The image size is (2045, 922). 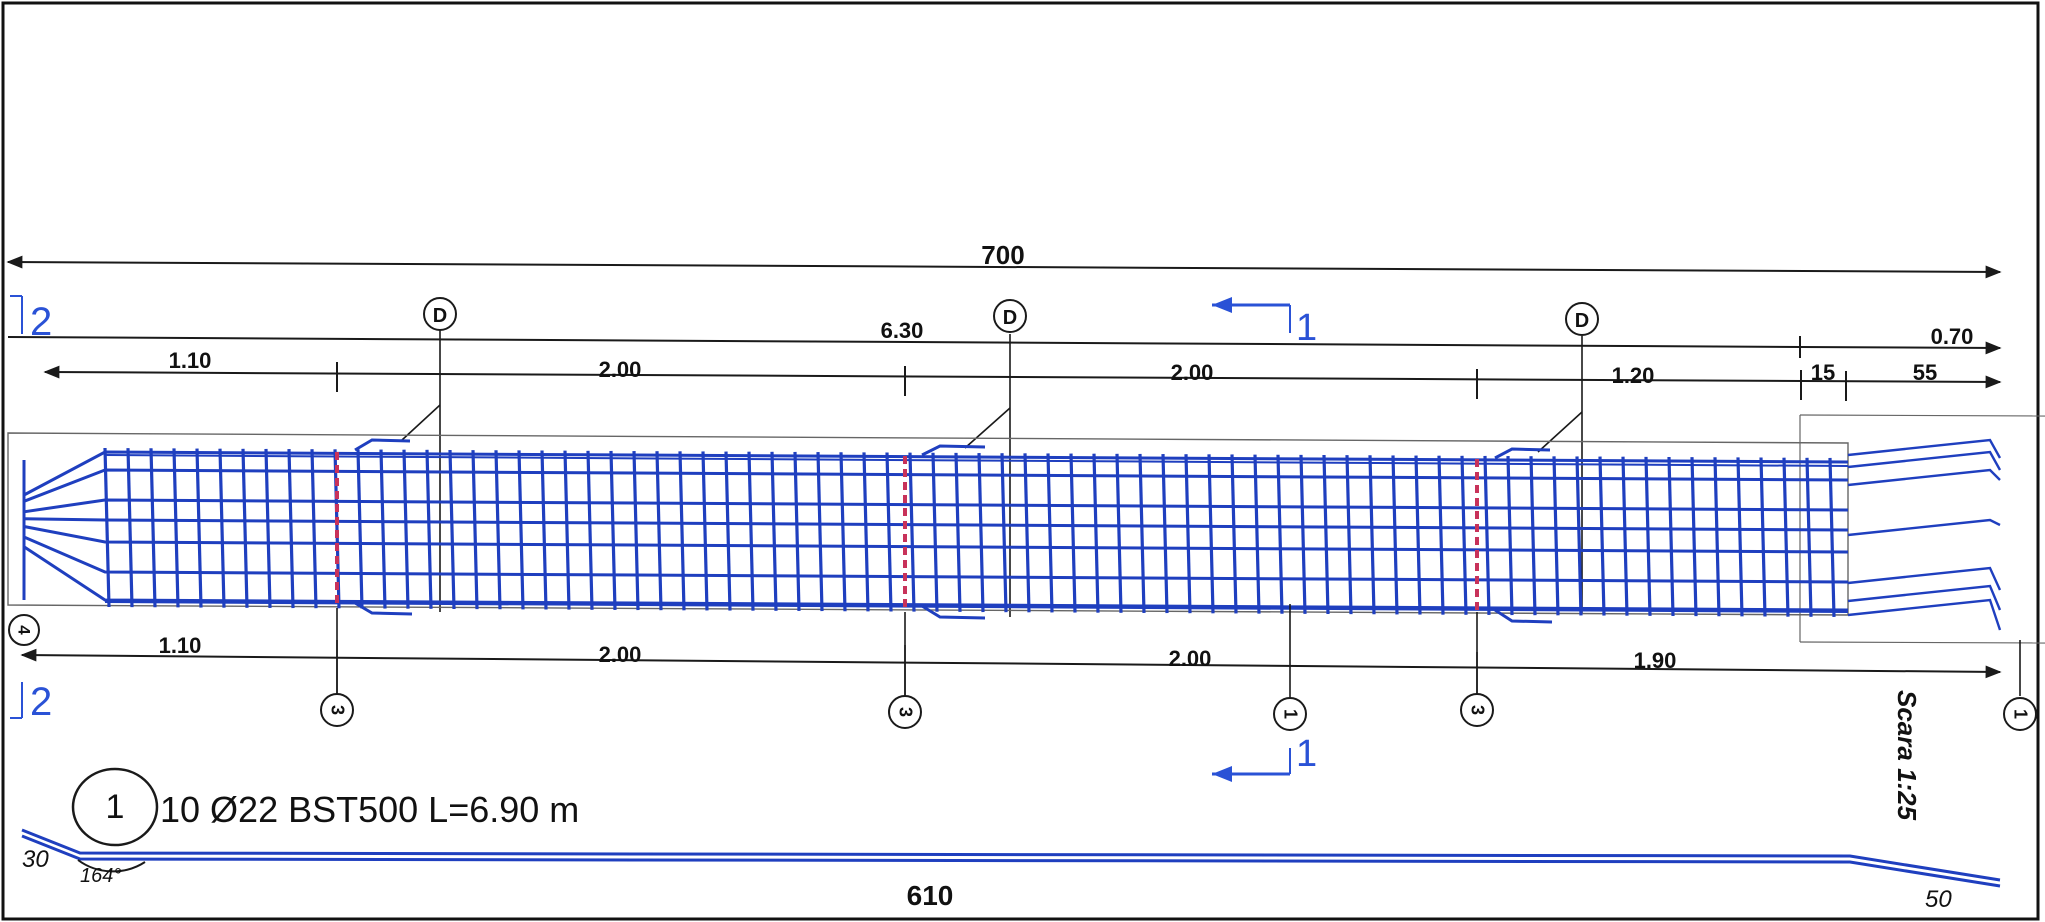 What do you see at coordinates (930, 895) in the screenshot?
I see `straight-length: 610` at bounding box center [930, 895].